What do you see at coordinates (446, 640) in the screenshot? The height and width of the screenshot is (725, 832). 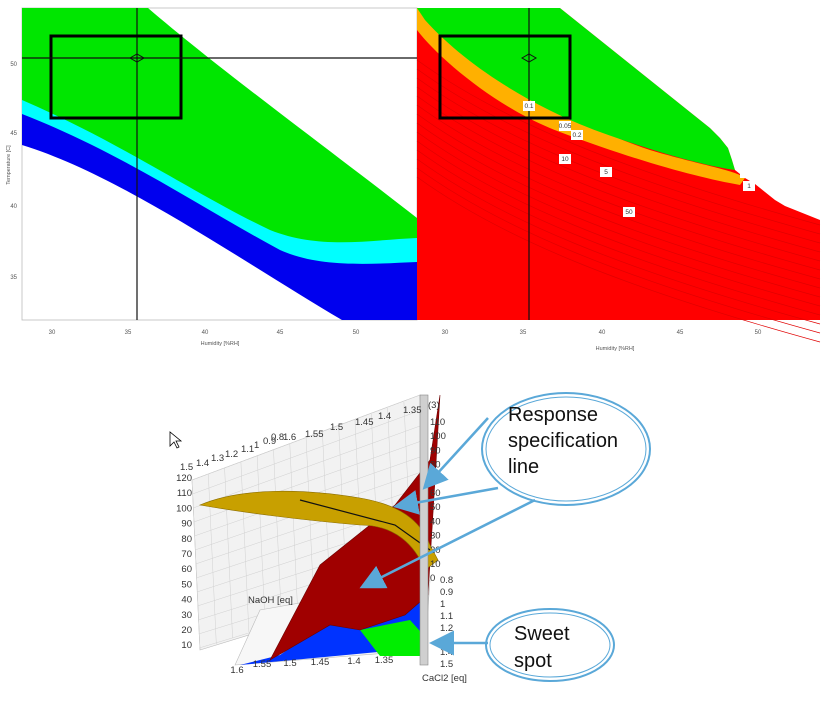 I see `surface-right-row-label: 1.3` at bounding box center [446, 640].